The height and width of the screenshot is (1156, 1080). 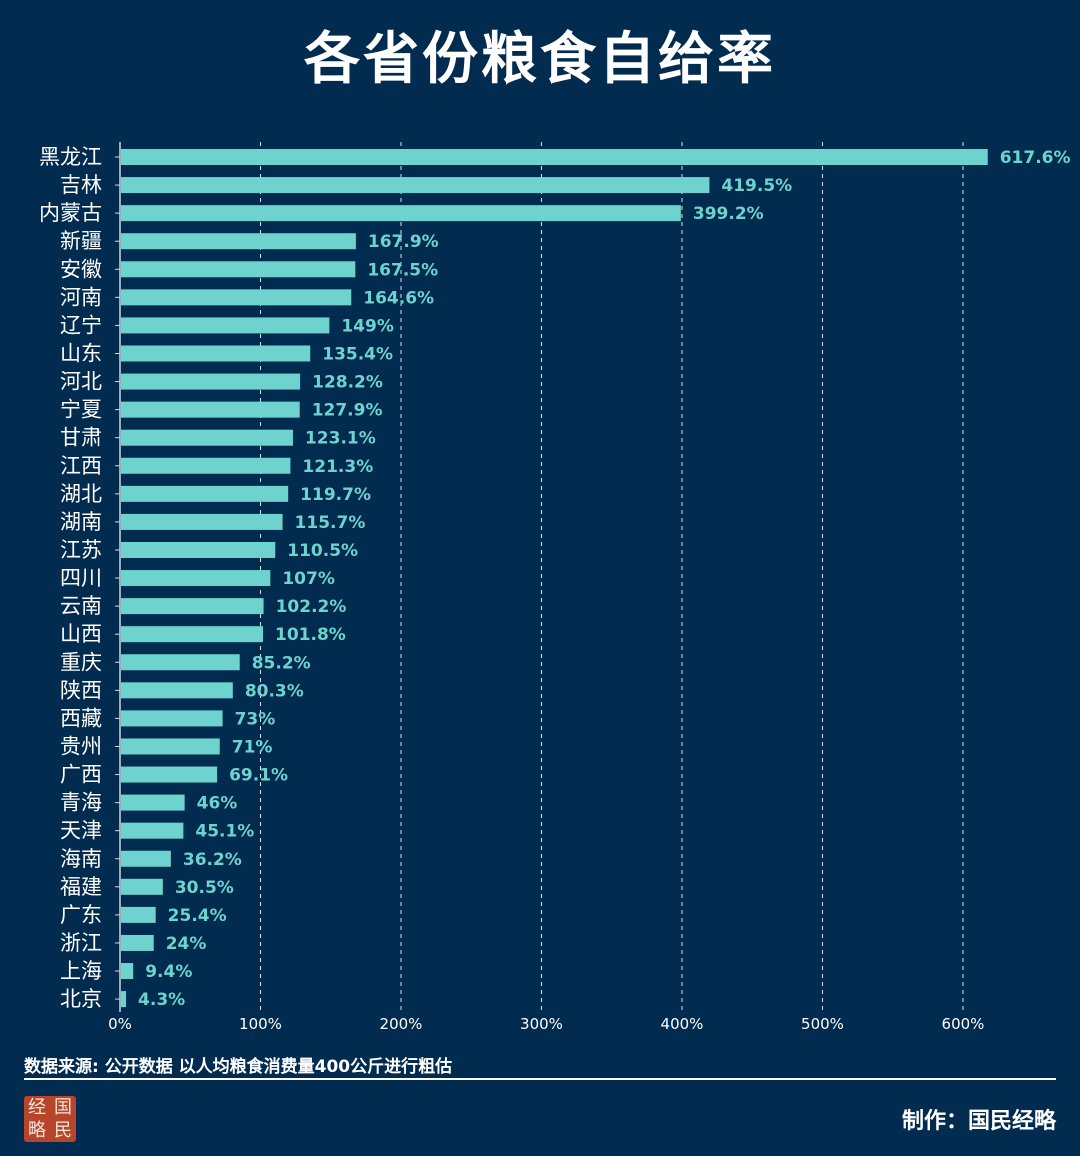 I want to click on category-label: 新疆, so click(x=81, y=241).